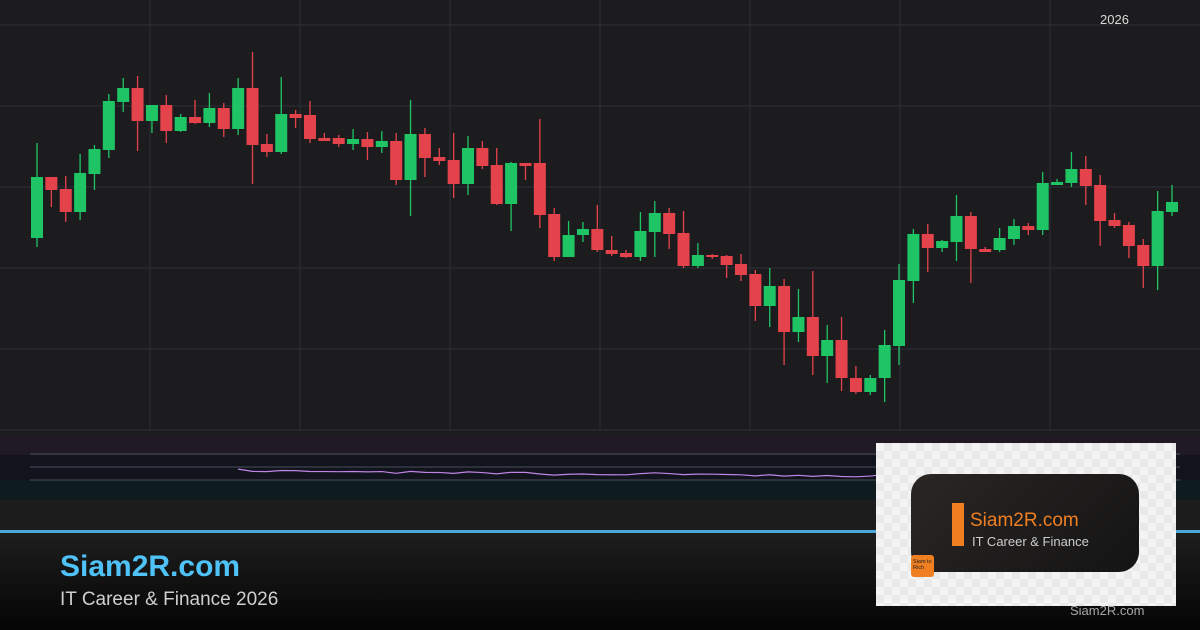  What do you see at coordinates (169, 599) in the screenshot?
I see `brand-tagline: IT Career & Finance 2026` at bounding box center [169, 599].